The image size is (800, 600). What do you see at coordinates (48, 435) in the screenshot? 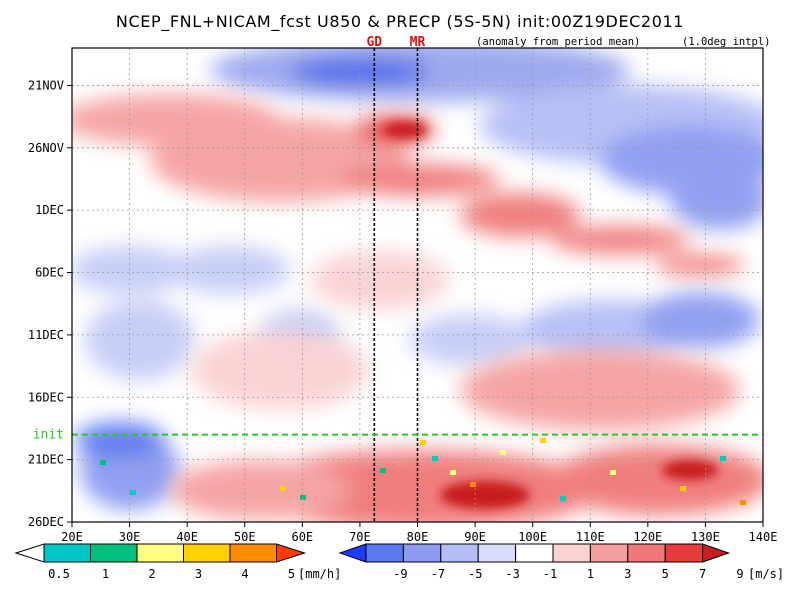
I see `init-label: init` at bounding box center [48, 435].